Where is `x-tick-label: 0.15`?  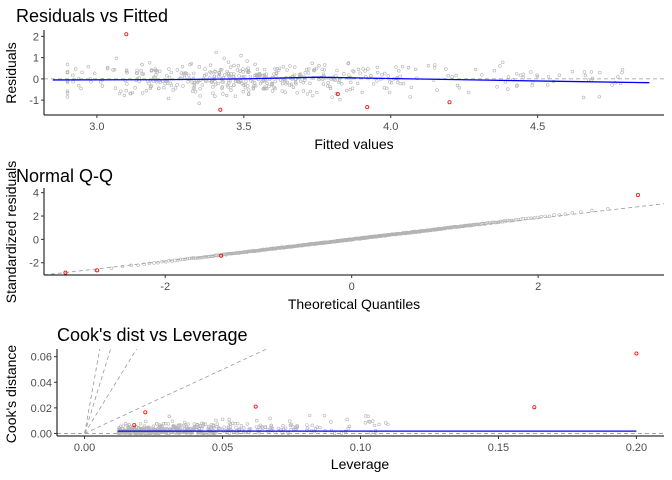
x-tick-label: 0.15 is located at coordinates (498, 448).